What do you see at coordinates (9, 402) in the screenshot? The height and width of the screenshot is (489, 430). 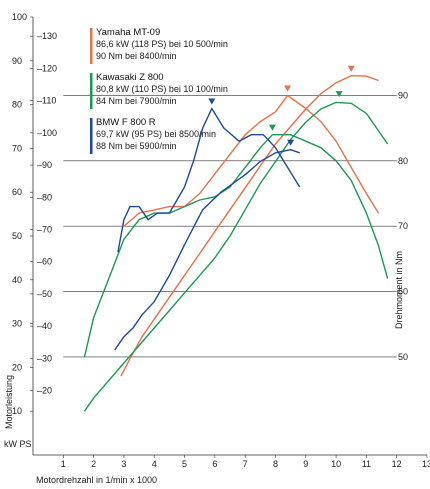 I see `y-axis-left-label: Motorleistung` at bounding box center [9, 402].